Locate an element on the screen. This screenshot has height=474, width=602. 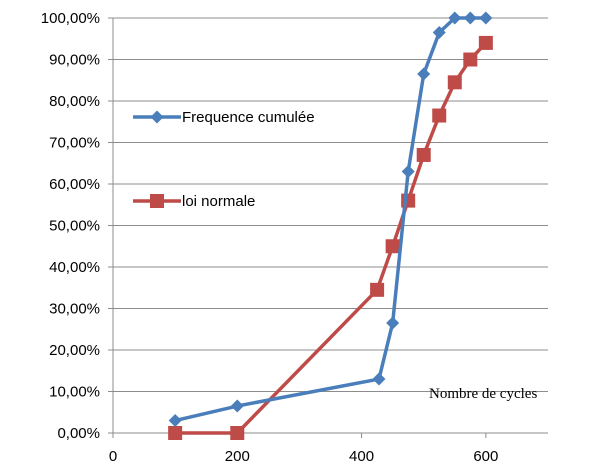
y-tick-label: 70,00% is located at coordinates (74, 143).